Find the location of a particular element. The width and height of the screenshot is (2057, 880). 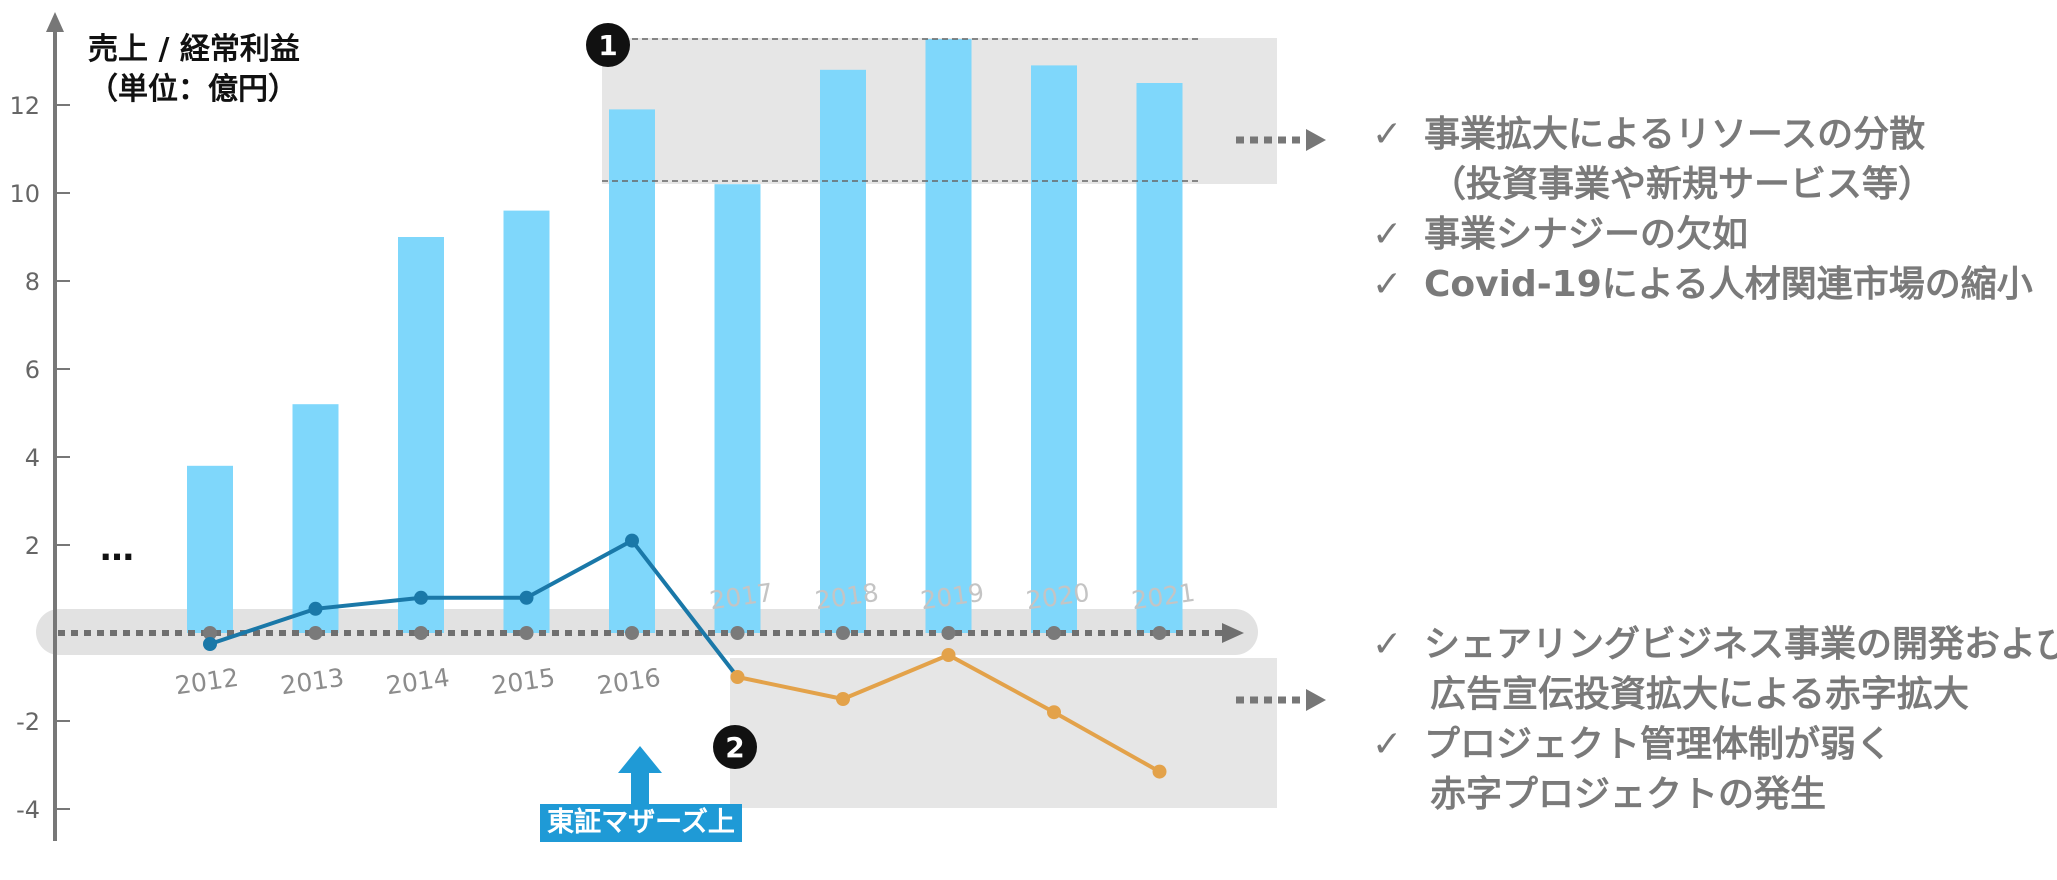

note-text: 事業シナジーの欠如 is located at coordinates (1586, 234).